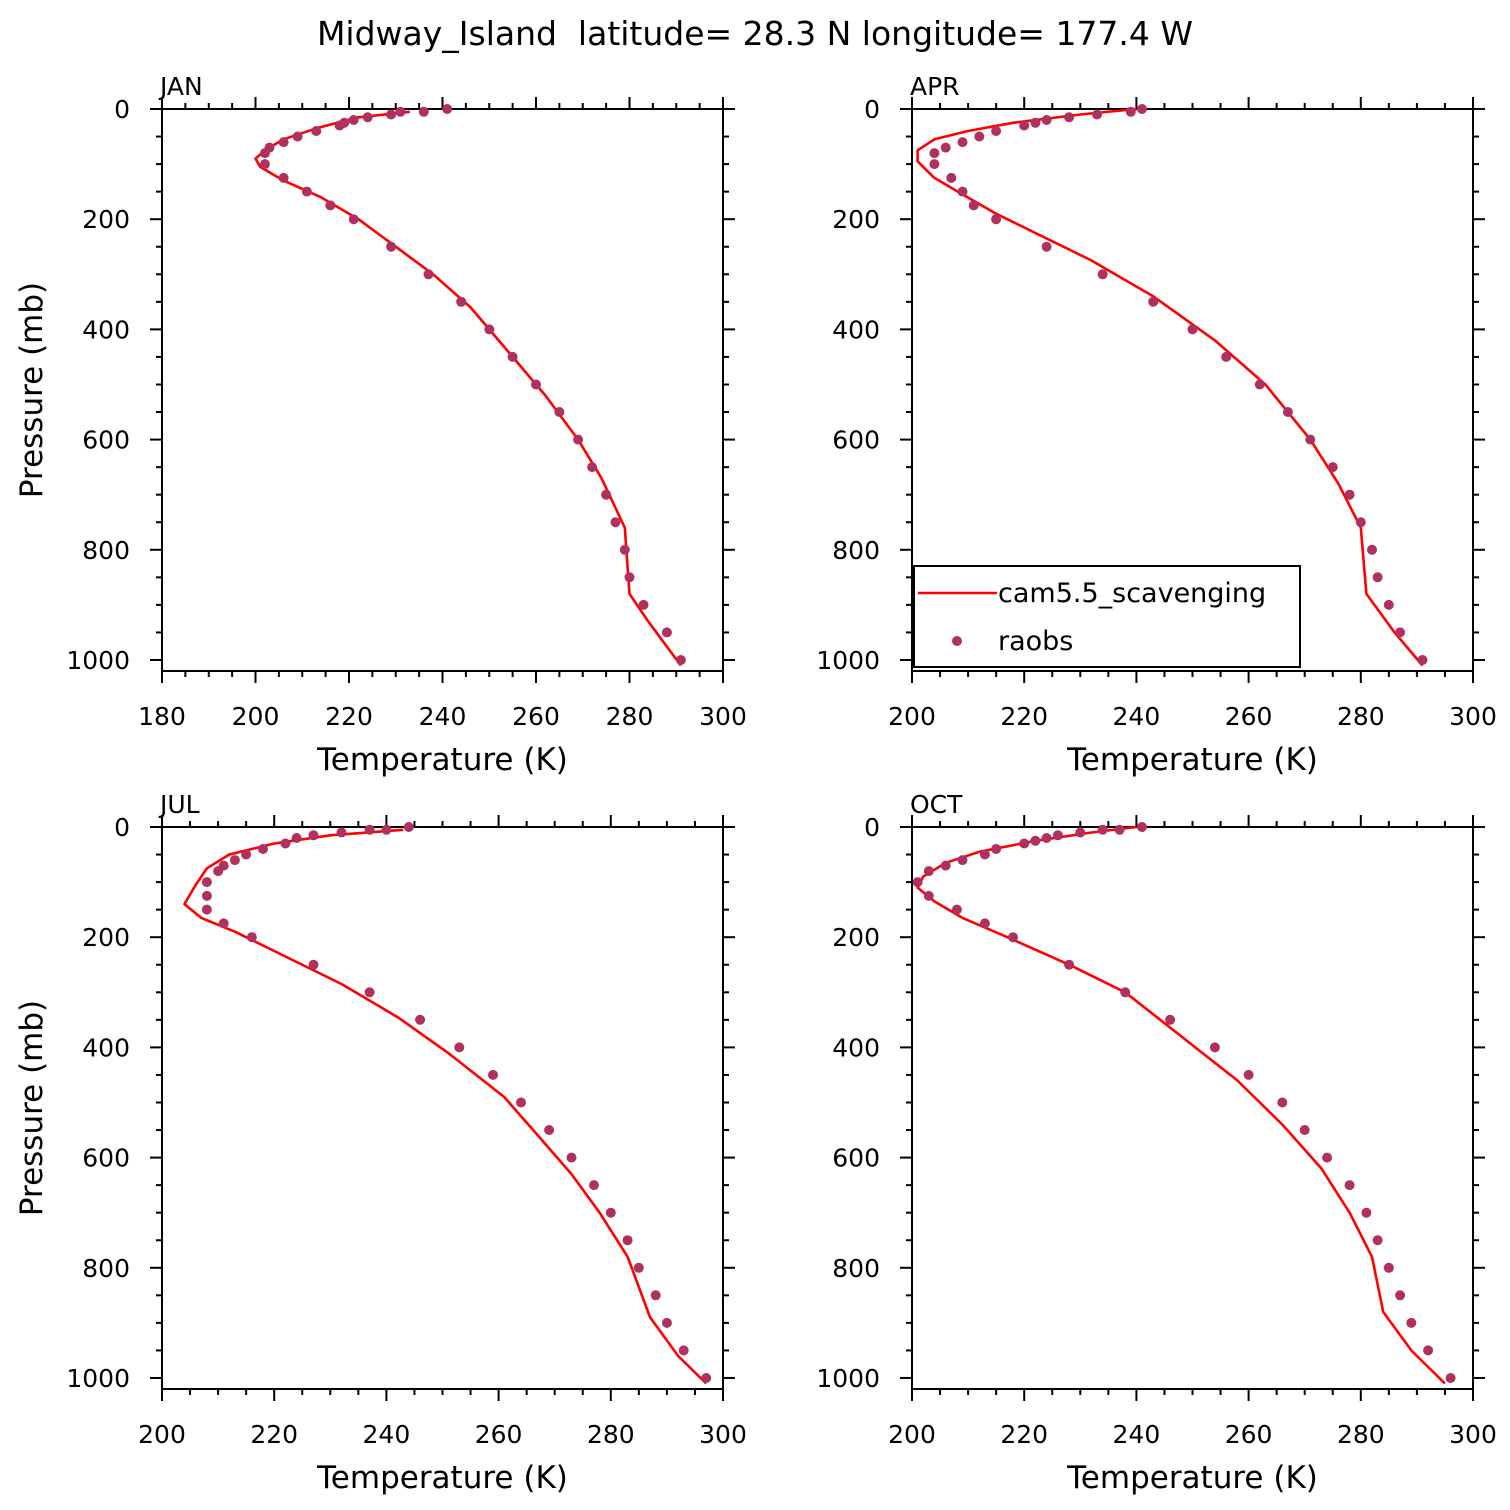 Image resolution: width=1510 pixels, height=1510 pixels. I want to click on y-tick-label: 200, so click(106, 937).